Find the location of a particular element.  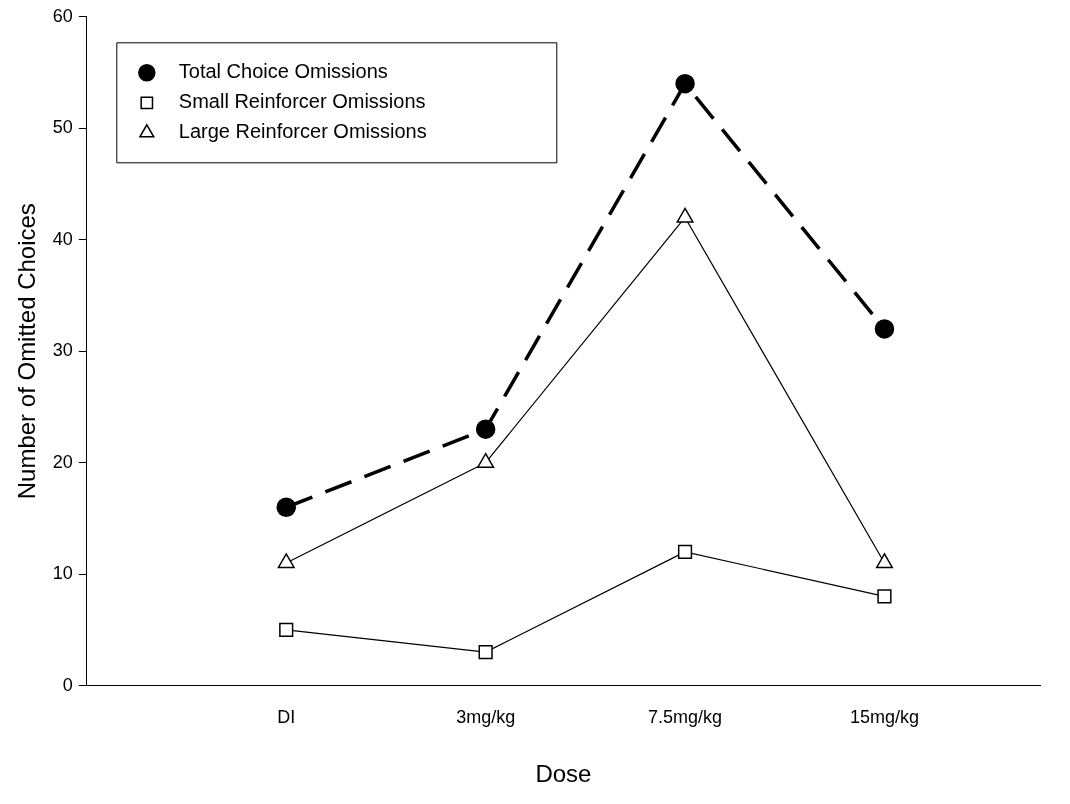

legend-label: Small Reinforcer Omissions is located at coordinates (302, 101).